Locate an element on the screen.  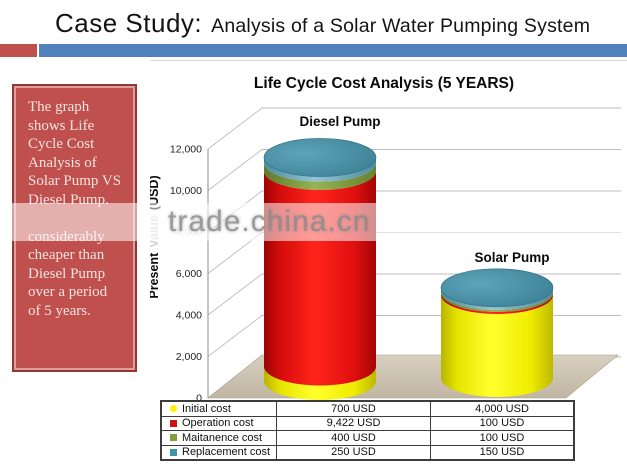
note-line: shows Life is located at coordinates (61, 125).